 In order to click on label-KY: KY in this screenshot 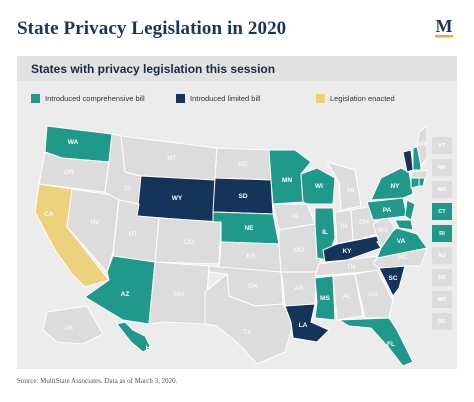, I will do `click(347, 251)`.